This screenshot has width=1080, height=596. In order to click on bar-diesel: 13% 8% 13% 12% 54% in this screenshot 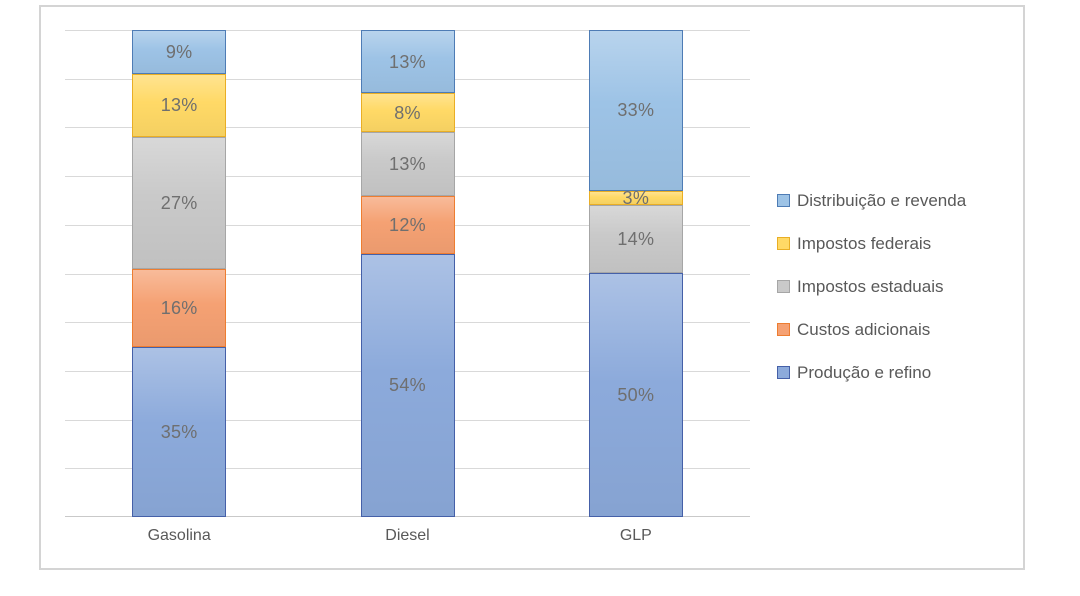, I will do `click(407, 273)`.